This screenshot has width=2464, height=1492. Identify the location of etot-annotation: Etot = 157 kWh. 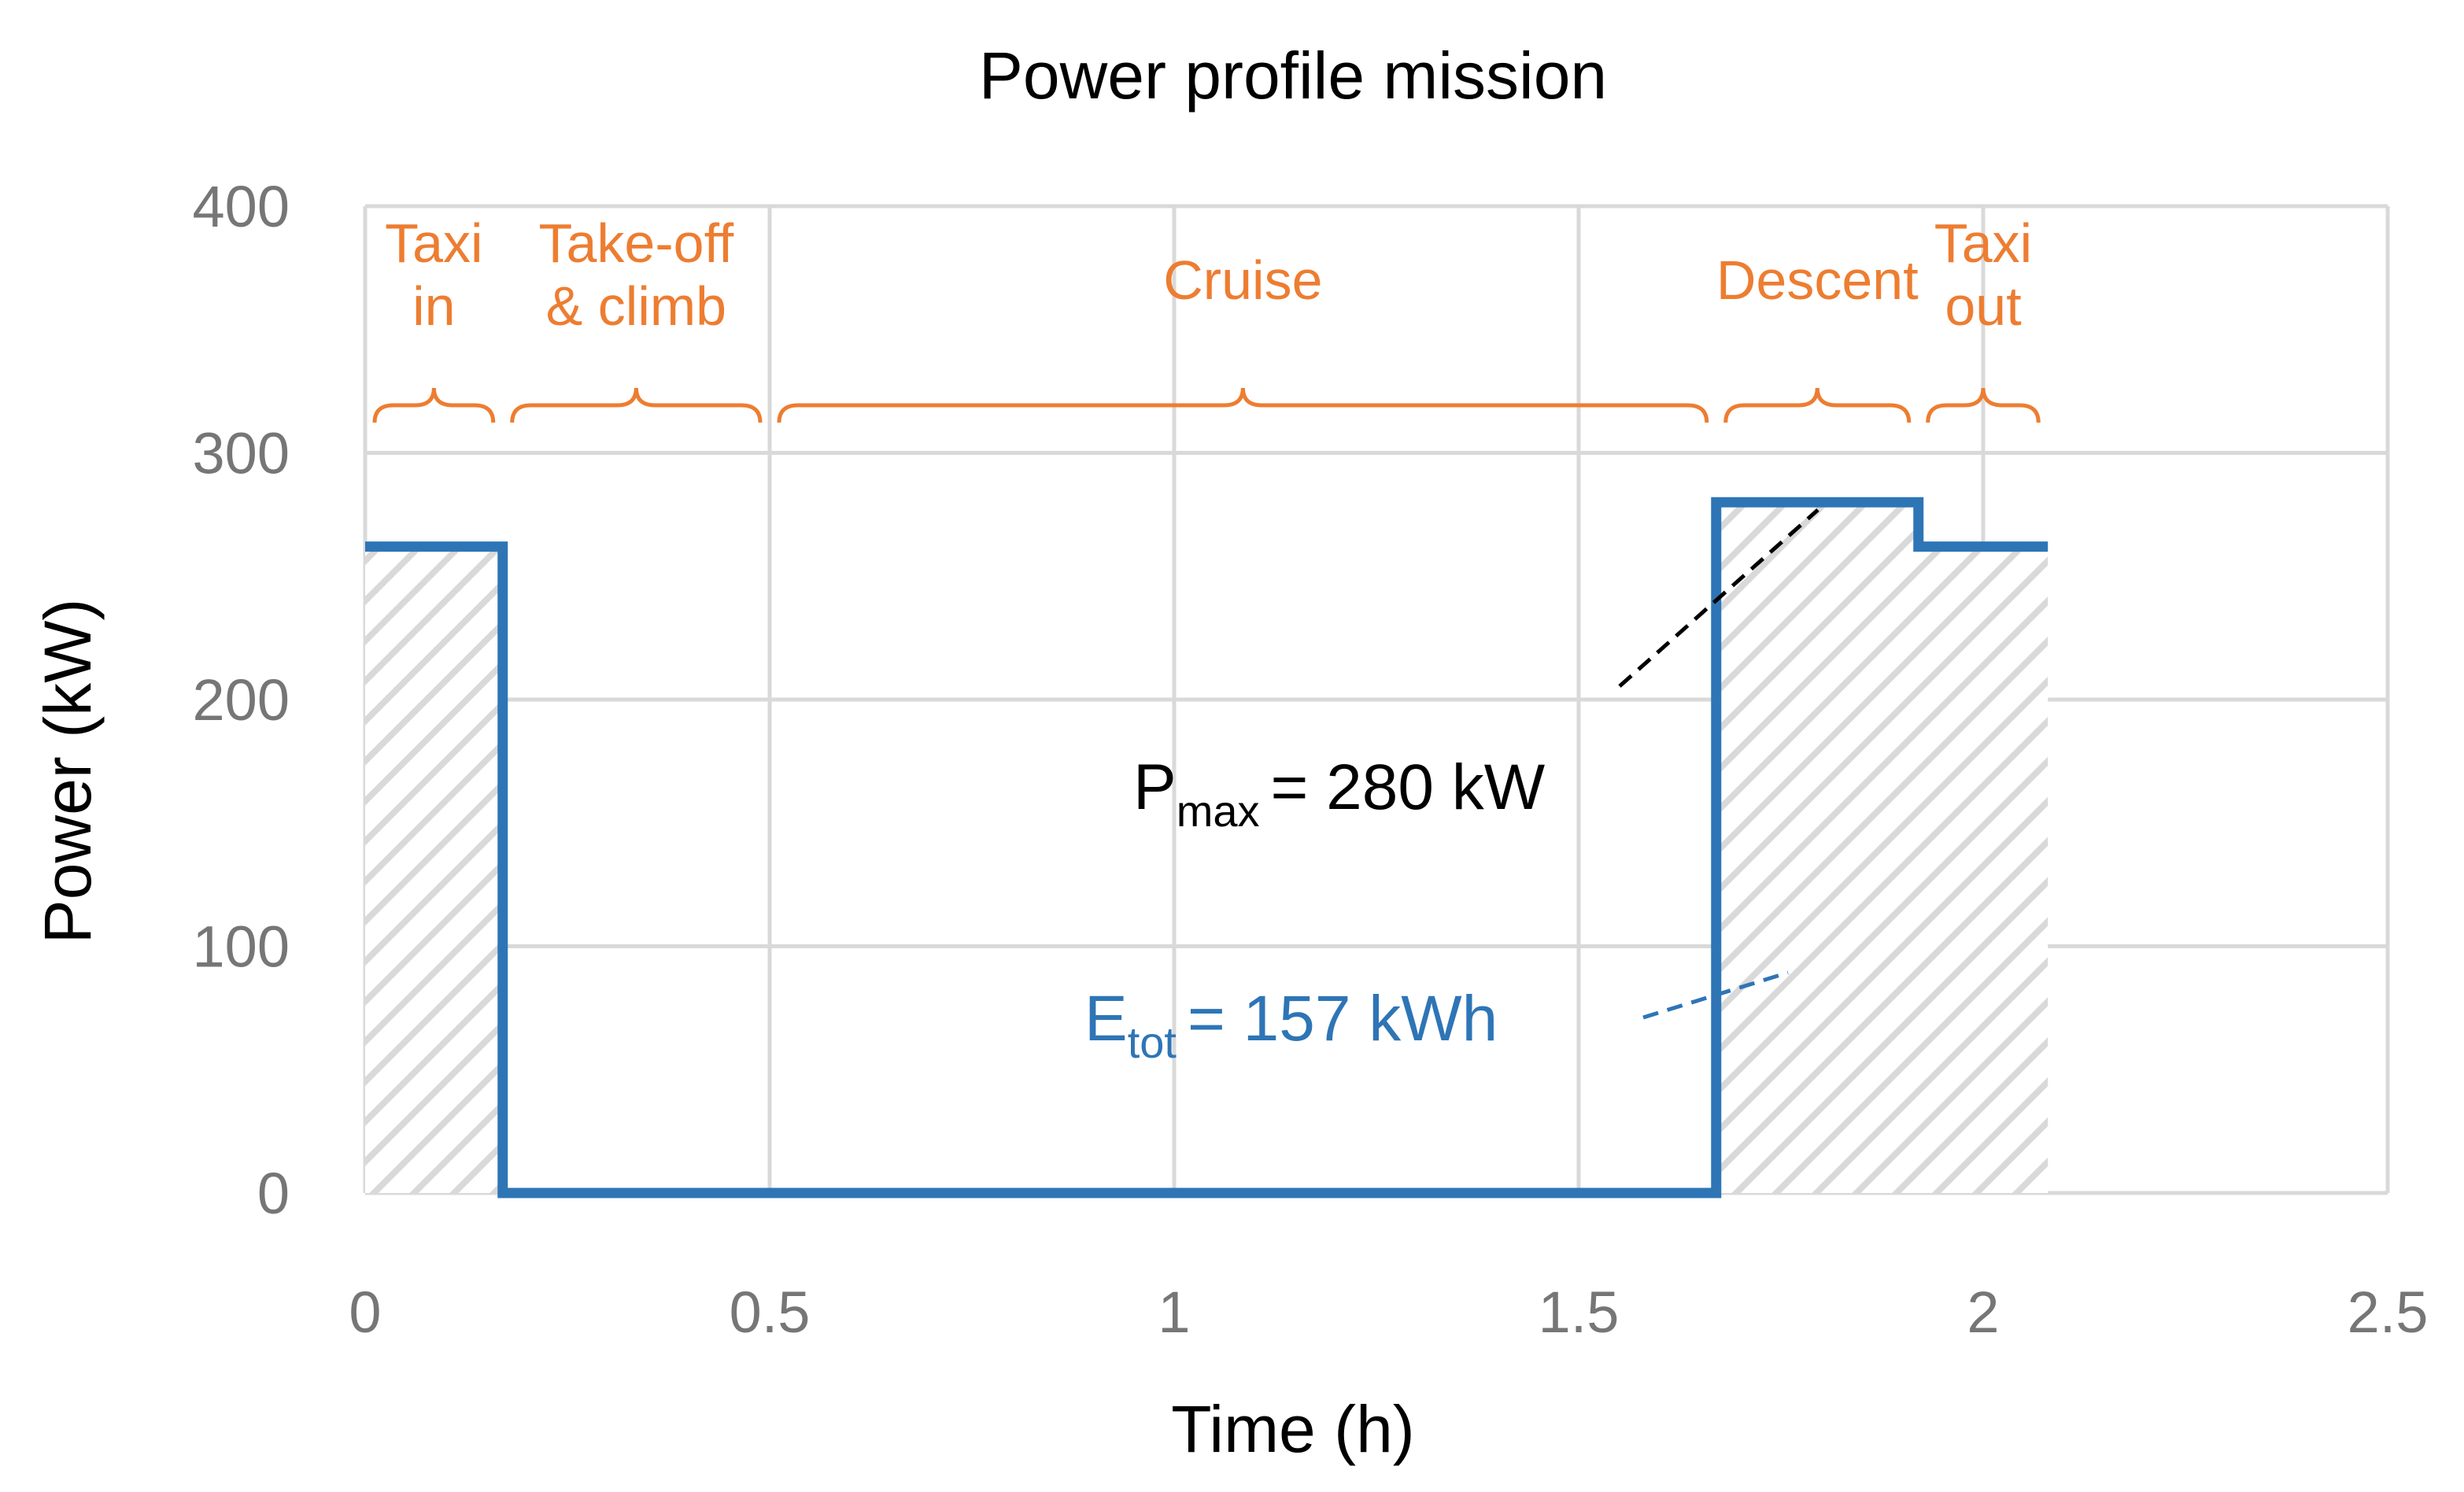
(1291, 1025).